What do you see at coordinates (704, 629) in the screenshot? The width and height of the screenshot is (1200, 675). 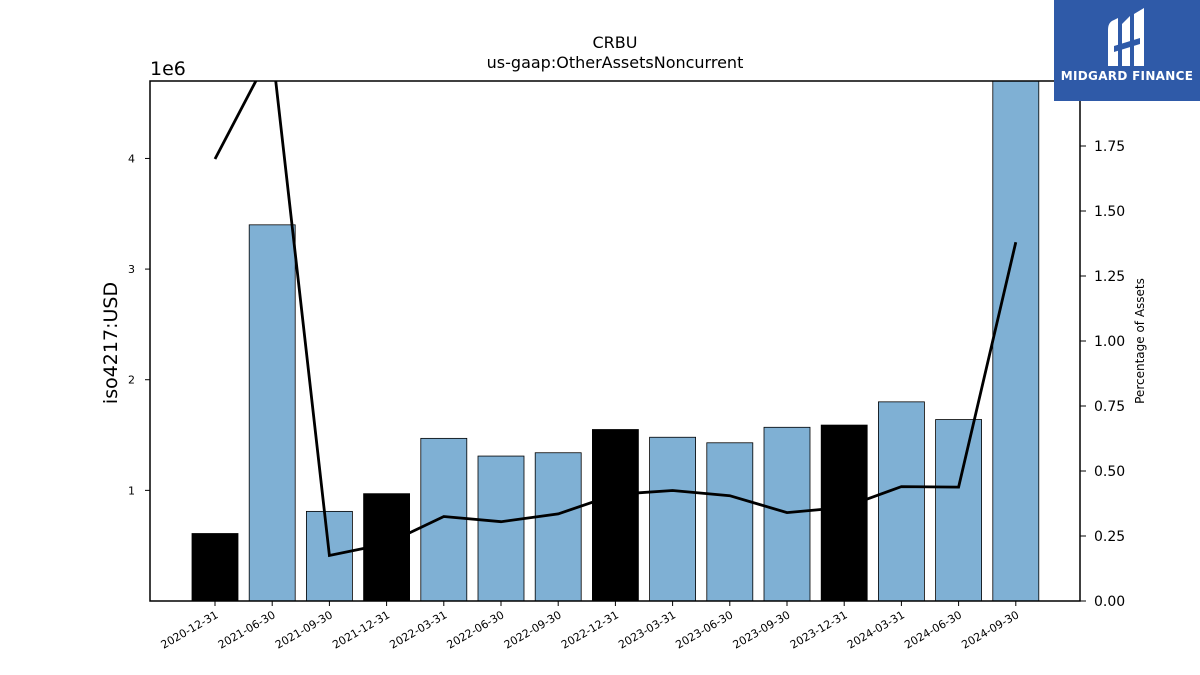 I see `x-tick-label: 2023-06-30` at bounding box center [704, 629].